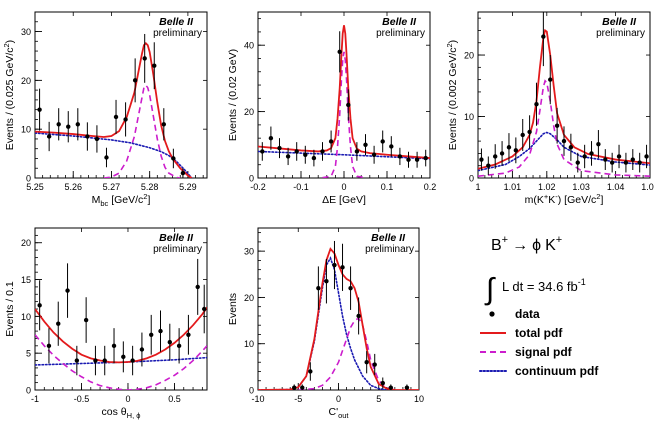 The image size is (654, 425). I want to click on x-tick-label: 1.01, so click(513, 187).